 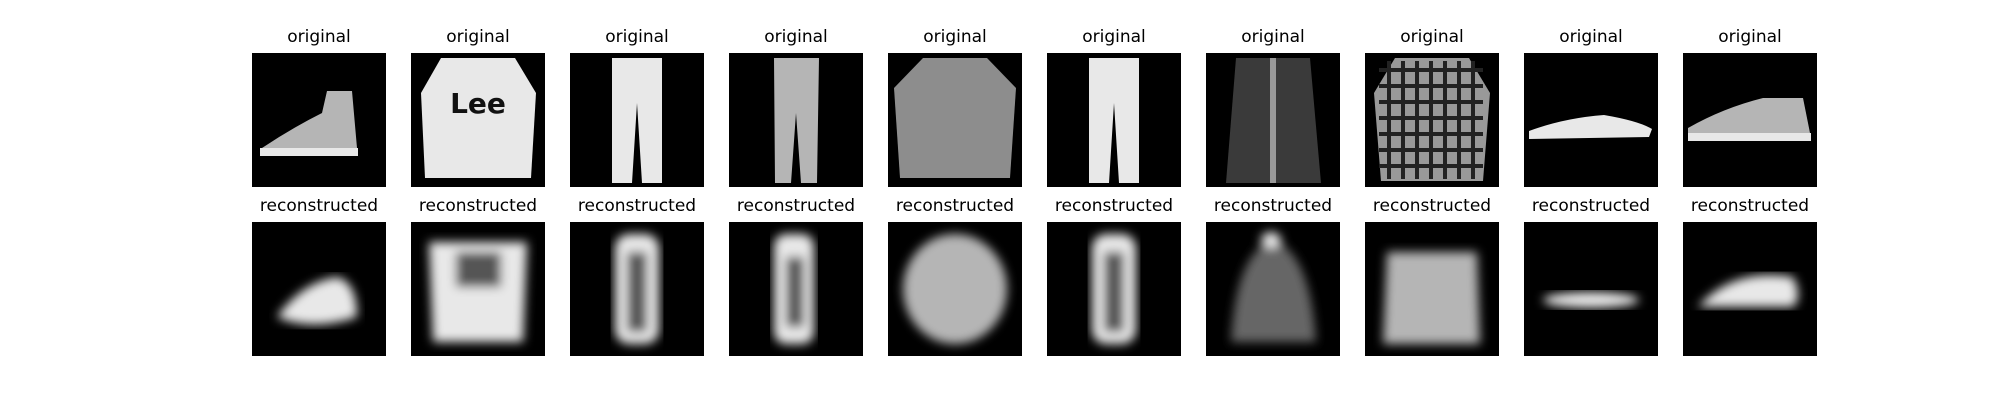 I want to click on original-image-sweater-with-logo: Lee, so click(x=478, y=120).